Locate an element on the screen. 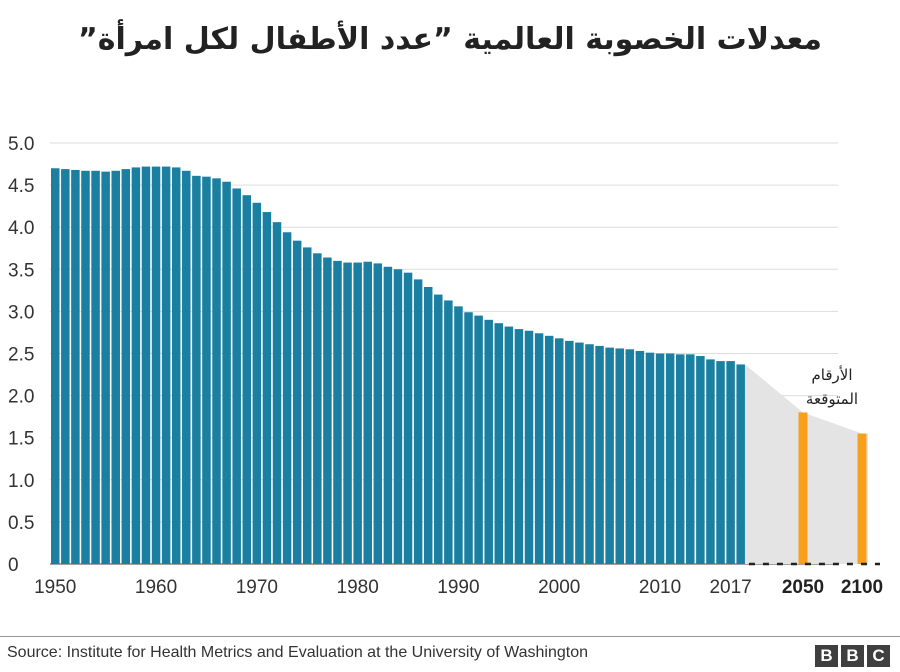 The image size is (900, 672). logo-letter: C is located at coordinates (878, 656).